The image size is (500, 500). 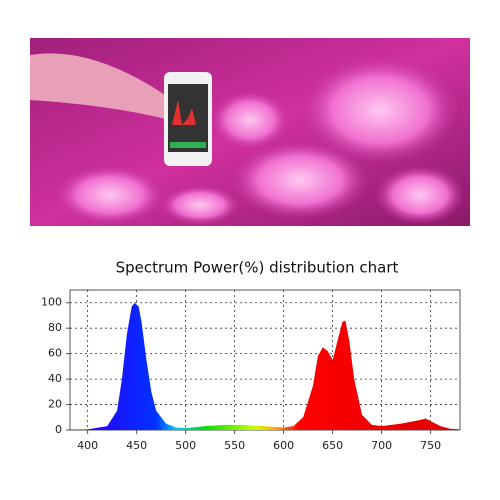 What do you see at coordinates (55, 404) in the screenshot?
I see `y-tick-label: 20` at bounding box center [55, 404].